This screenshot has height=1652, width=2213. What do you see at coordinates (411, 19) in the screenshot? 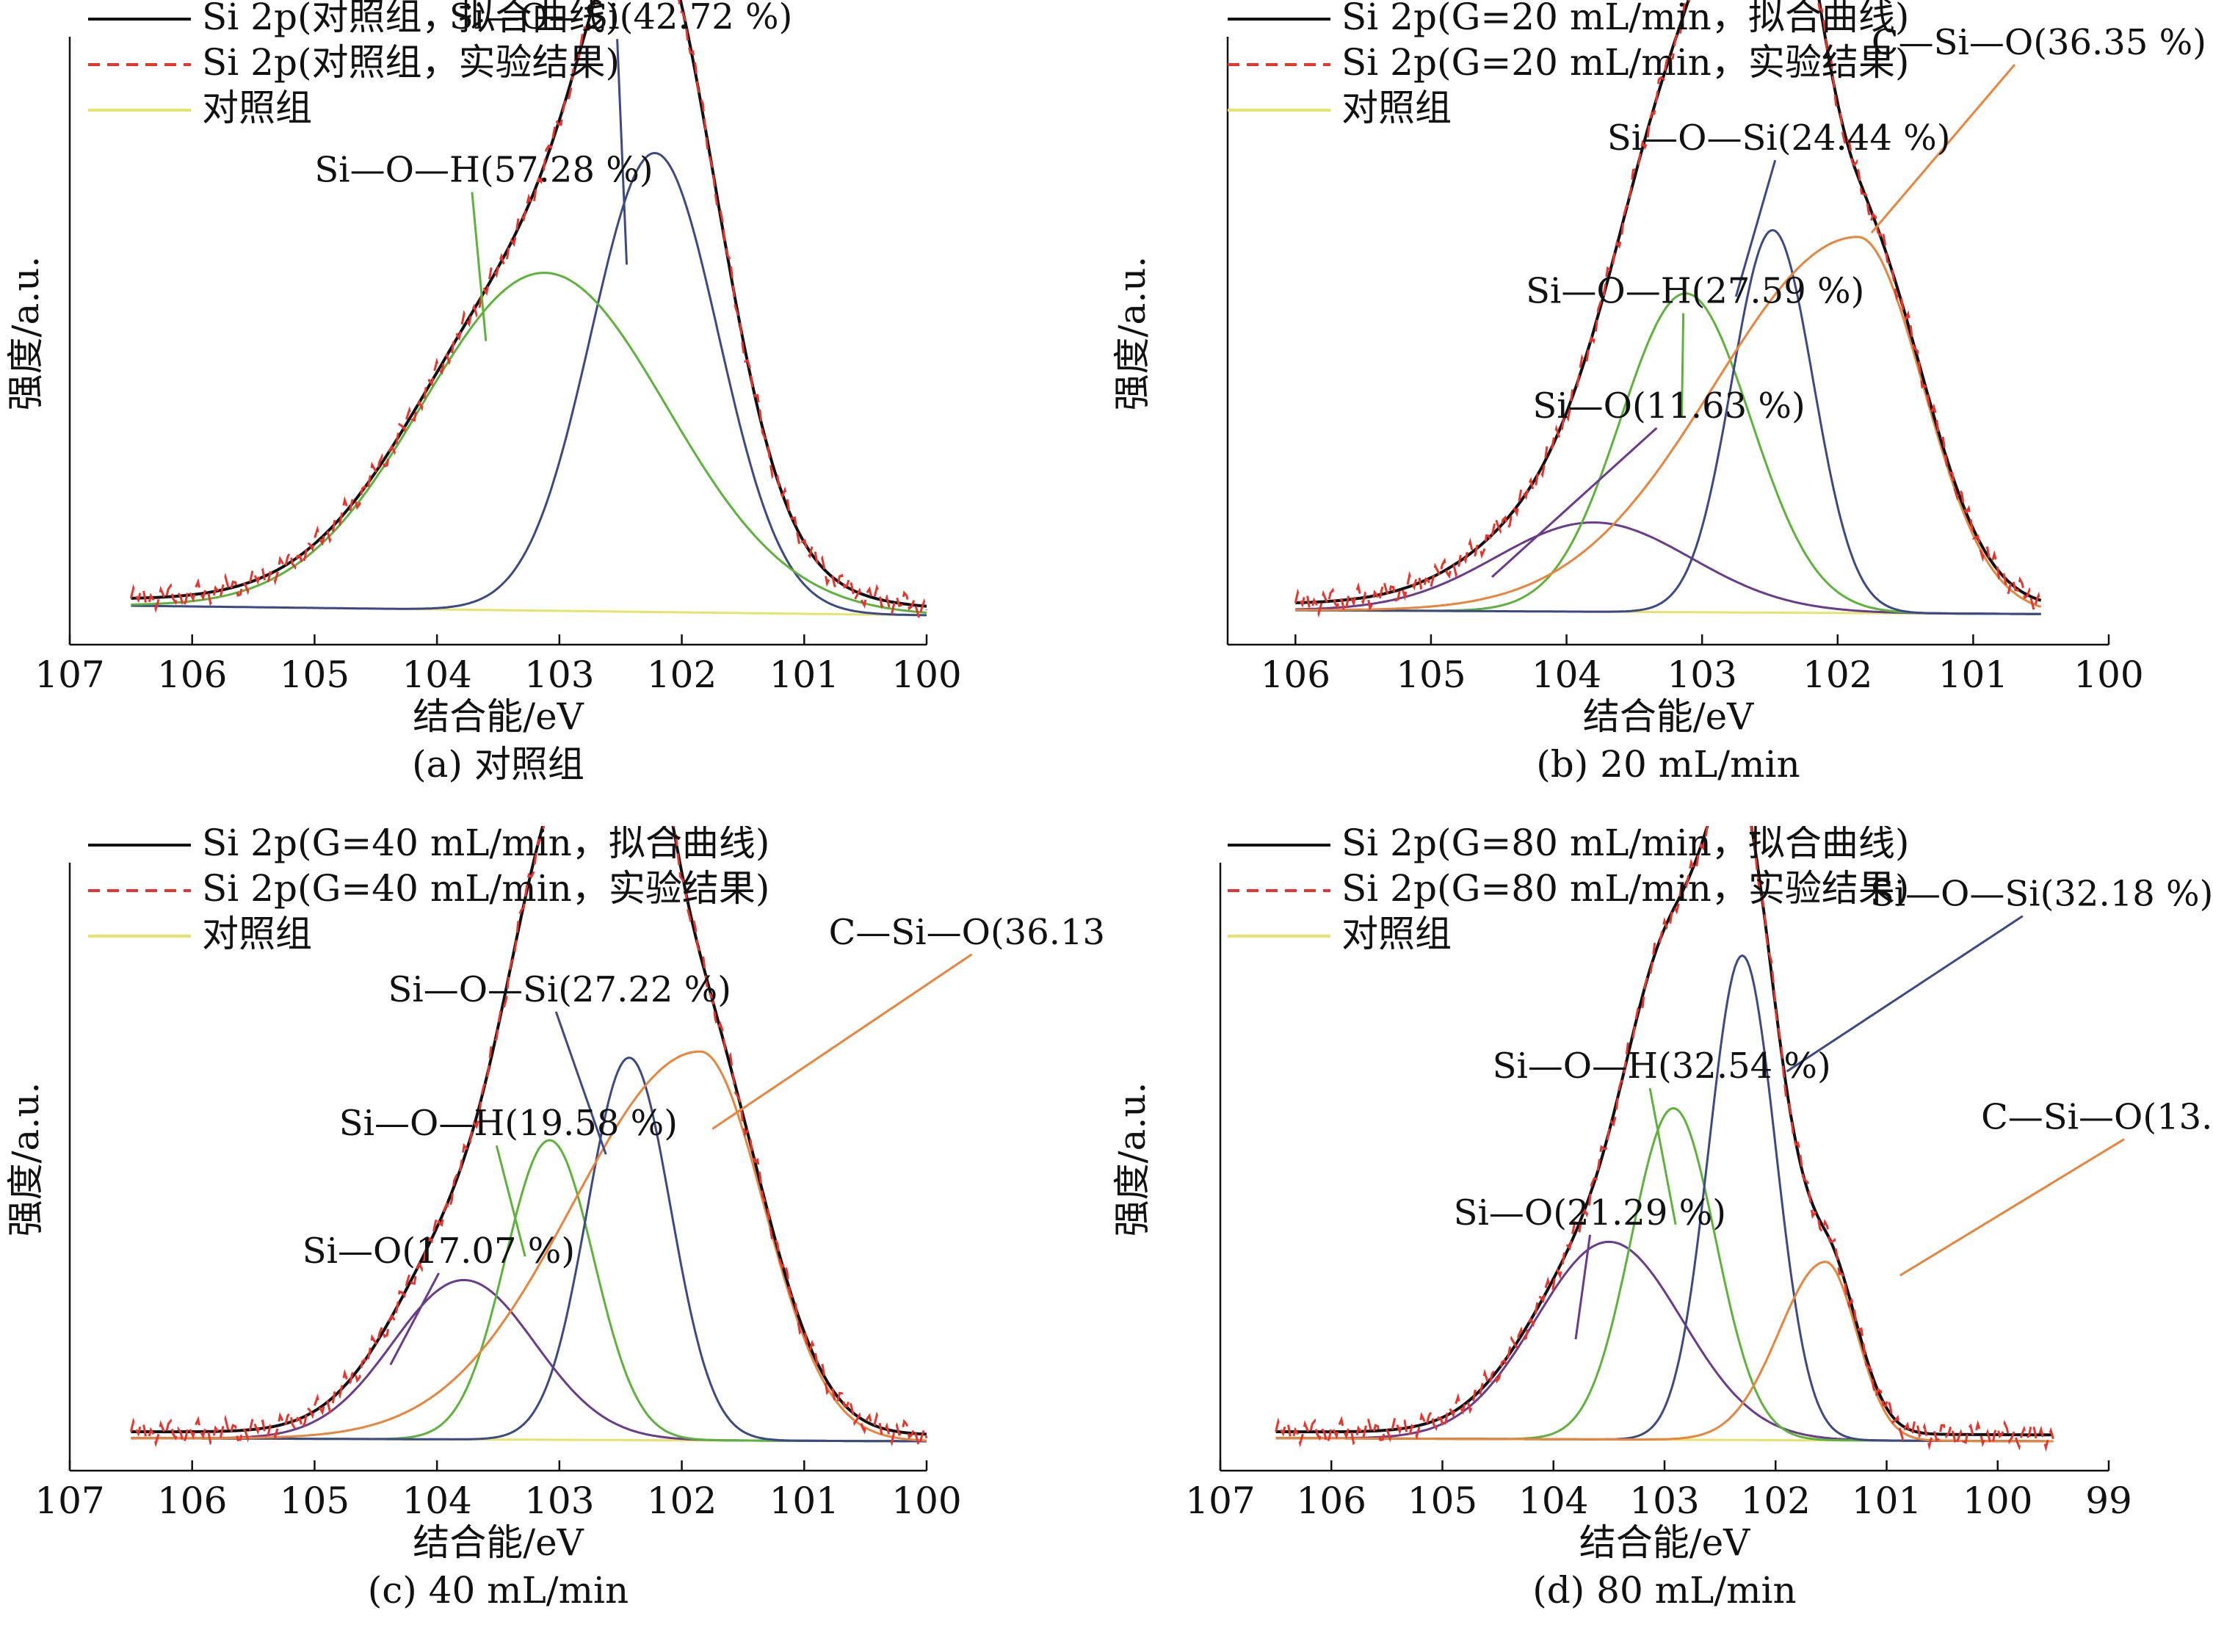
I see `legend-label: Si 2p(对照组，拟合曲线)` at bounding box center [411, 19].